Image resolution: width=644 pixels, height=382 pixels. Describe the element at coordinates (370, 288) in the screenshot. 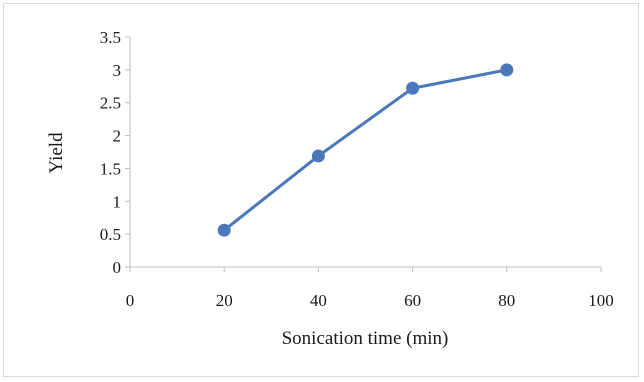

I see `x-ticks: 0 20 40 60 80 100` at that location.